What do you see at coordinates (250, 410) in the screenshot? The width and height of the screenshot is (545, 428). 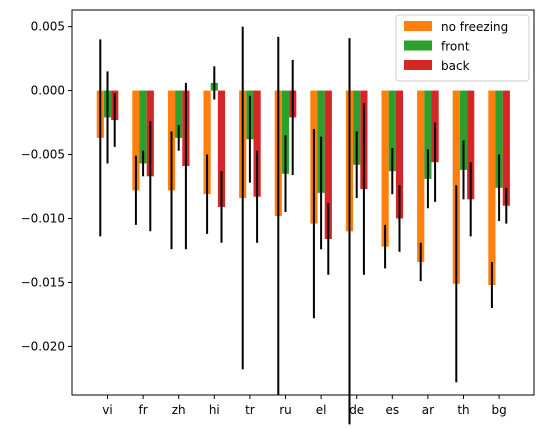 I see `x-tick-label-tr: tr` at bounding box center [250, 410].